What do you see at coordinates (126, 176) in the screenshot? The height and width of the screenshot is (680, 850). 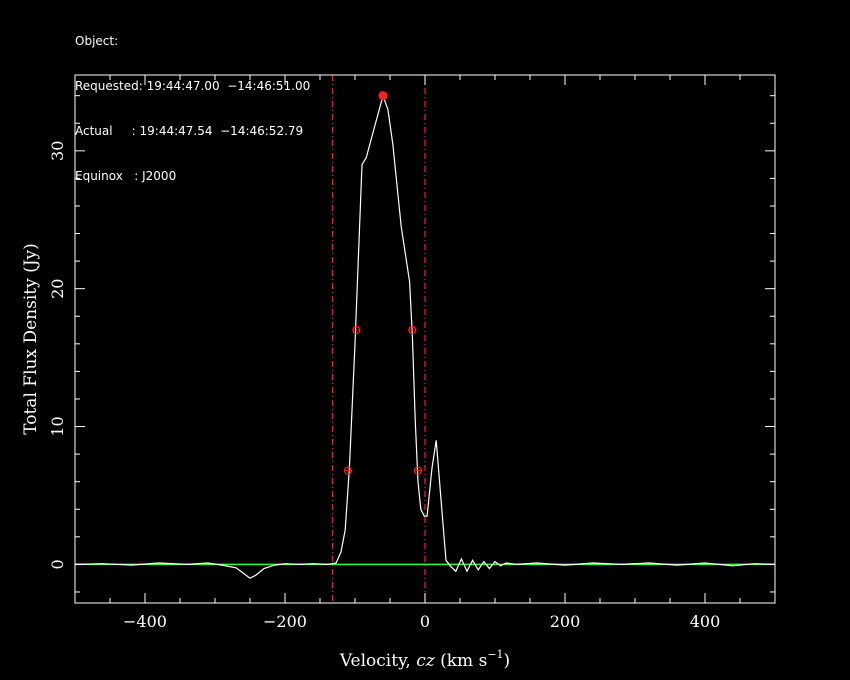 I see `equinox-line: Equinox : J2000` at bounding box center [126, 176].